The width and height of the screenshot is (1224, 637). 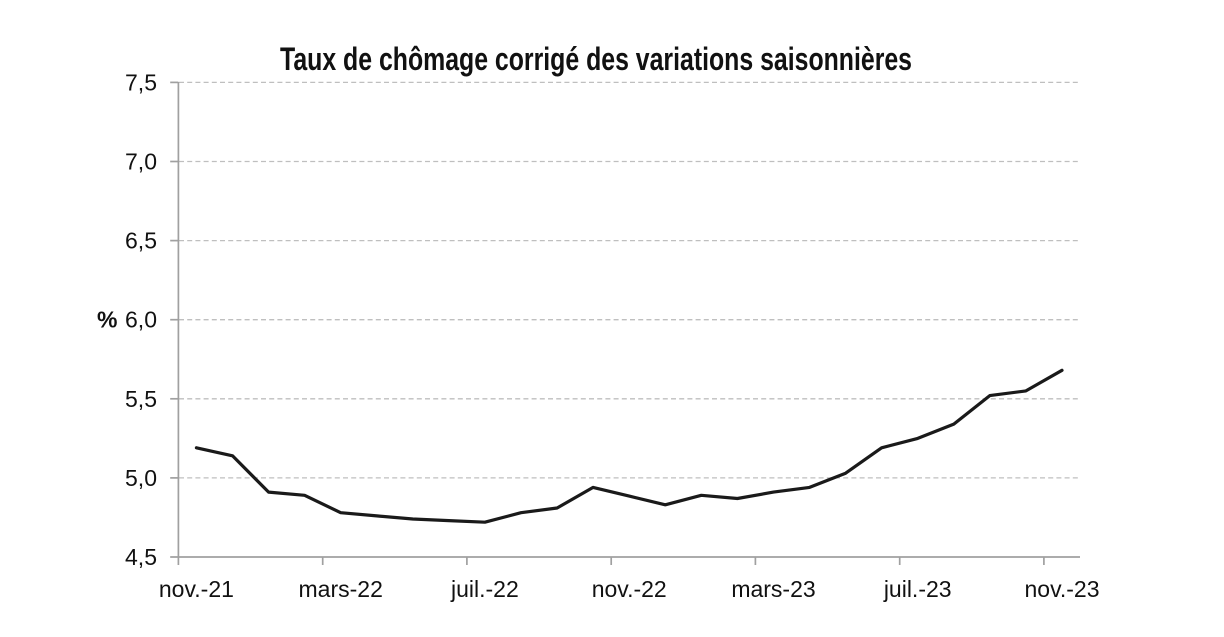 I want to click on svg-text: 7,0, so click(x=141, y=162).